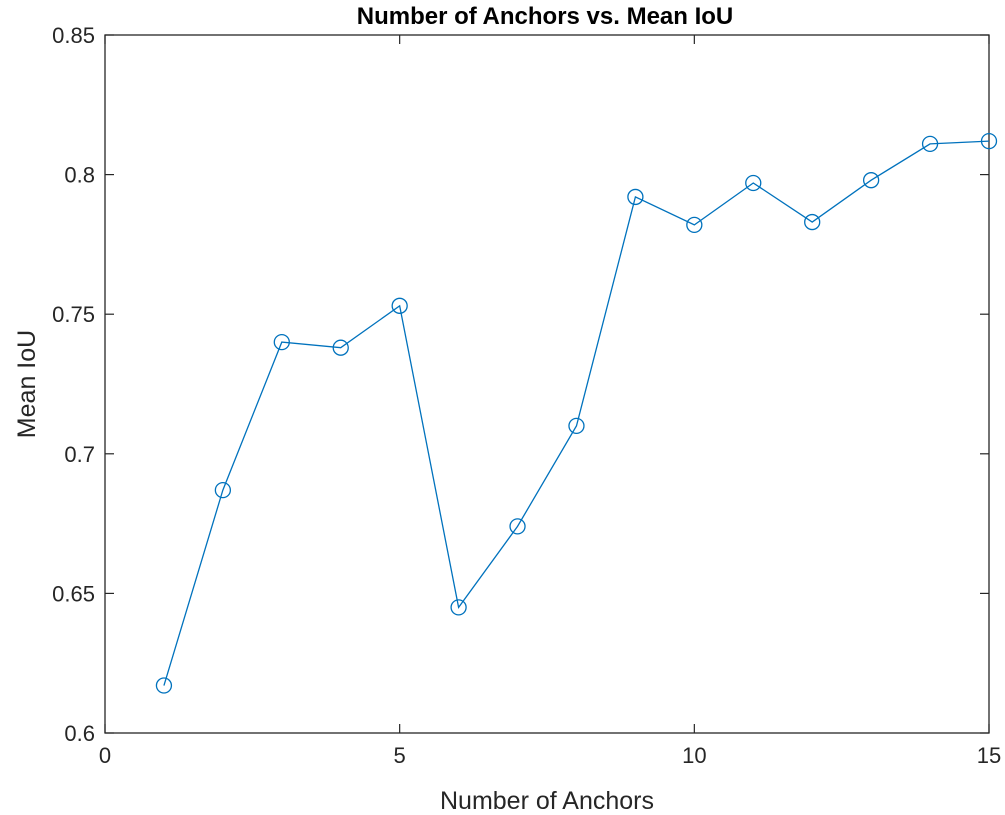  I want to click on y-tick-label: 0.65, so click(73, 593).